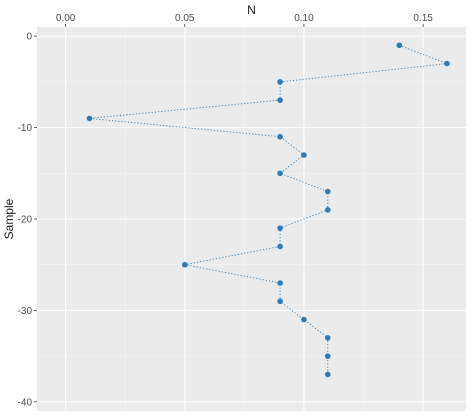  I want to click on x-axis-title: N, so click(251, 10).